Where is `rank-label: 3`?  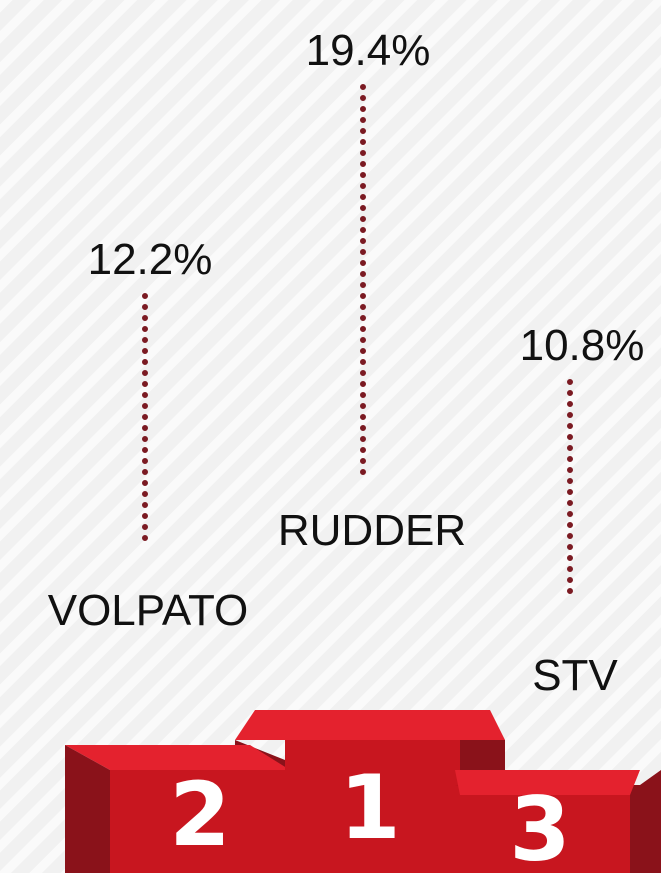
rank-label: 3 is located at coordinates (539, 825).